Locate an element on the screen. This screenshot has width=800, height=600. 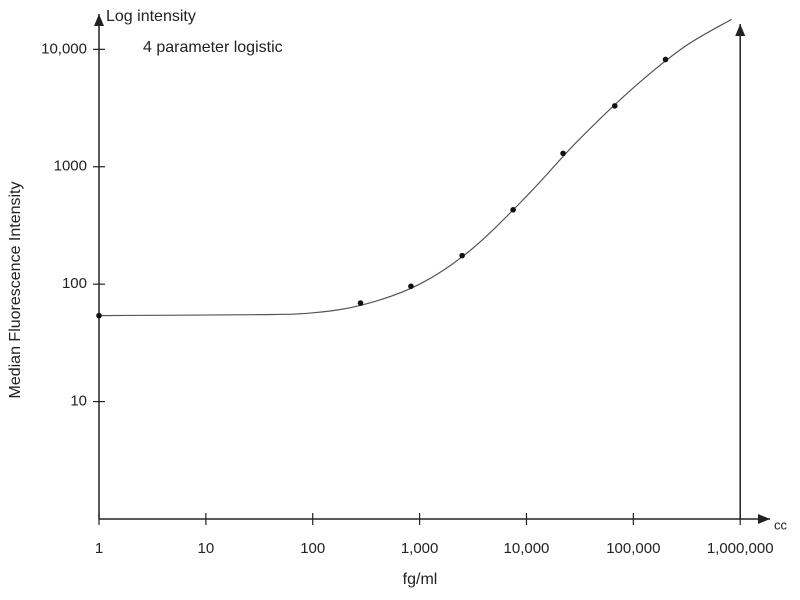
x-tick-label: 10,000 is located at coordinates (527, 548).